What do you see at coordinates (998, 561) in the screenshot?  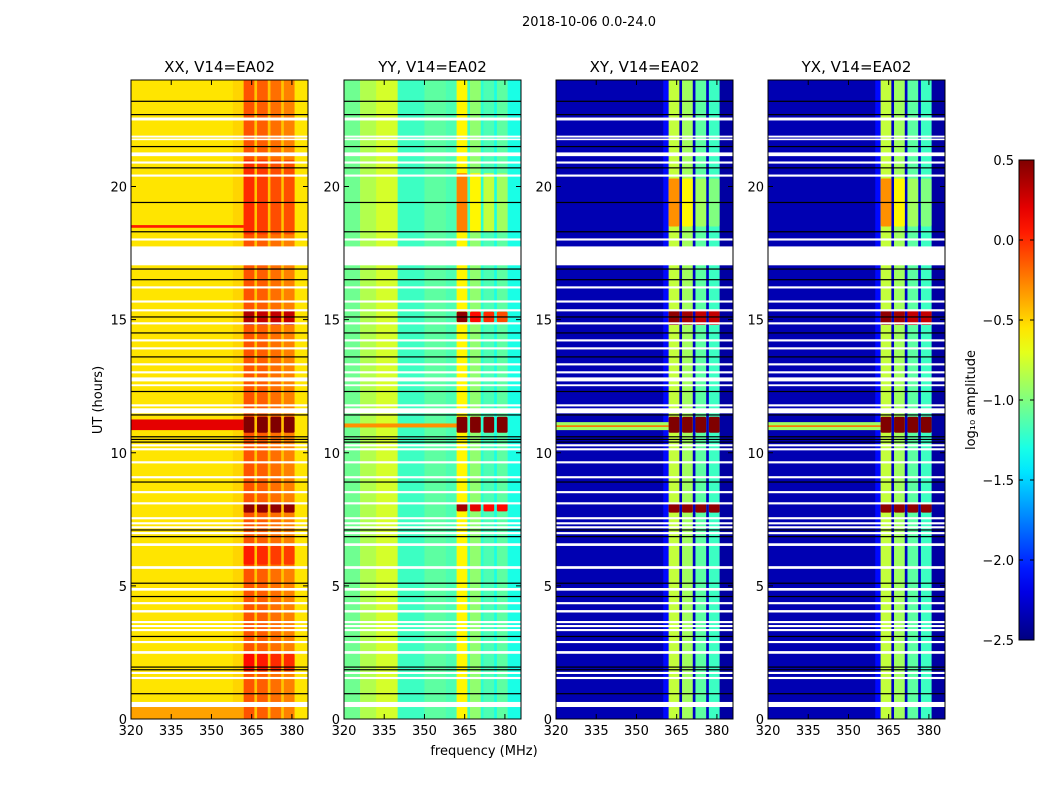 I see `colorbar-tick-label: −2.0` at bounding box center [998, 561].